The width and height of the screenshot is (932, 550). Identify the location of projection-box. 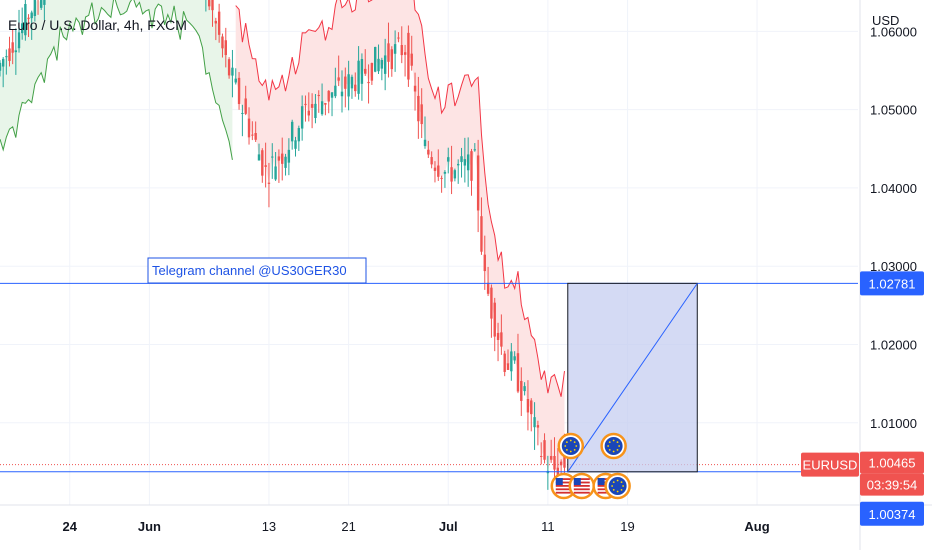
(632, 377).